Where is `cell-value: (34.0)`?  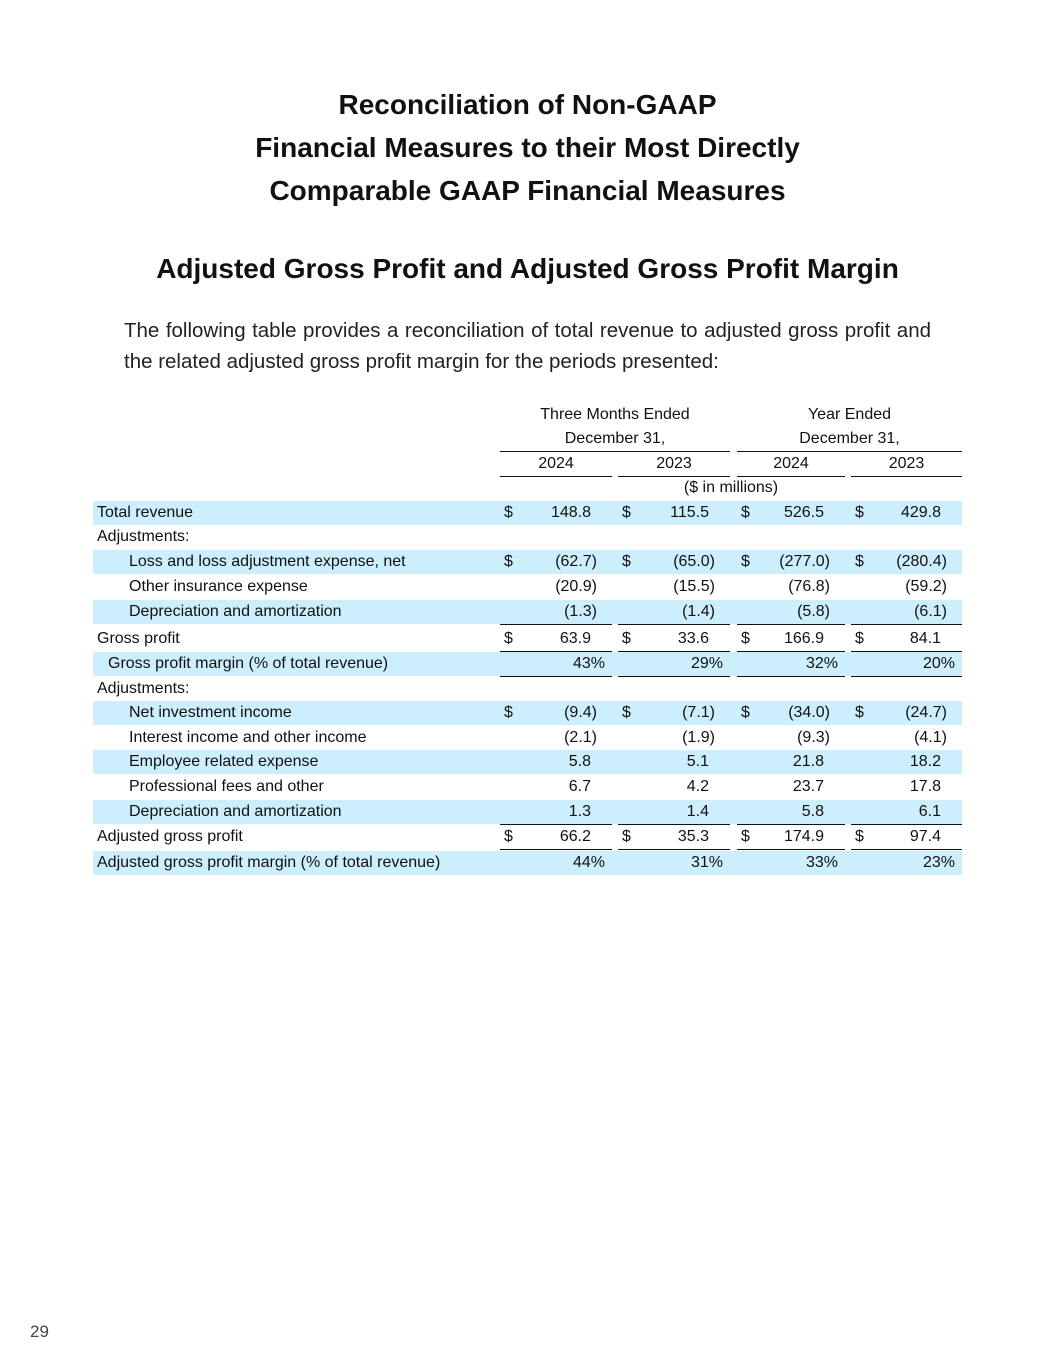
cell-value: (34.0) is located at coordinates (809, 712).